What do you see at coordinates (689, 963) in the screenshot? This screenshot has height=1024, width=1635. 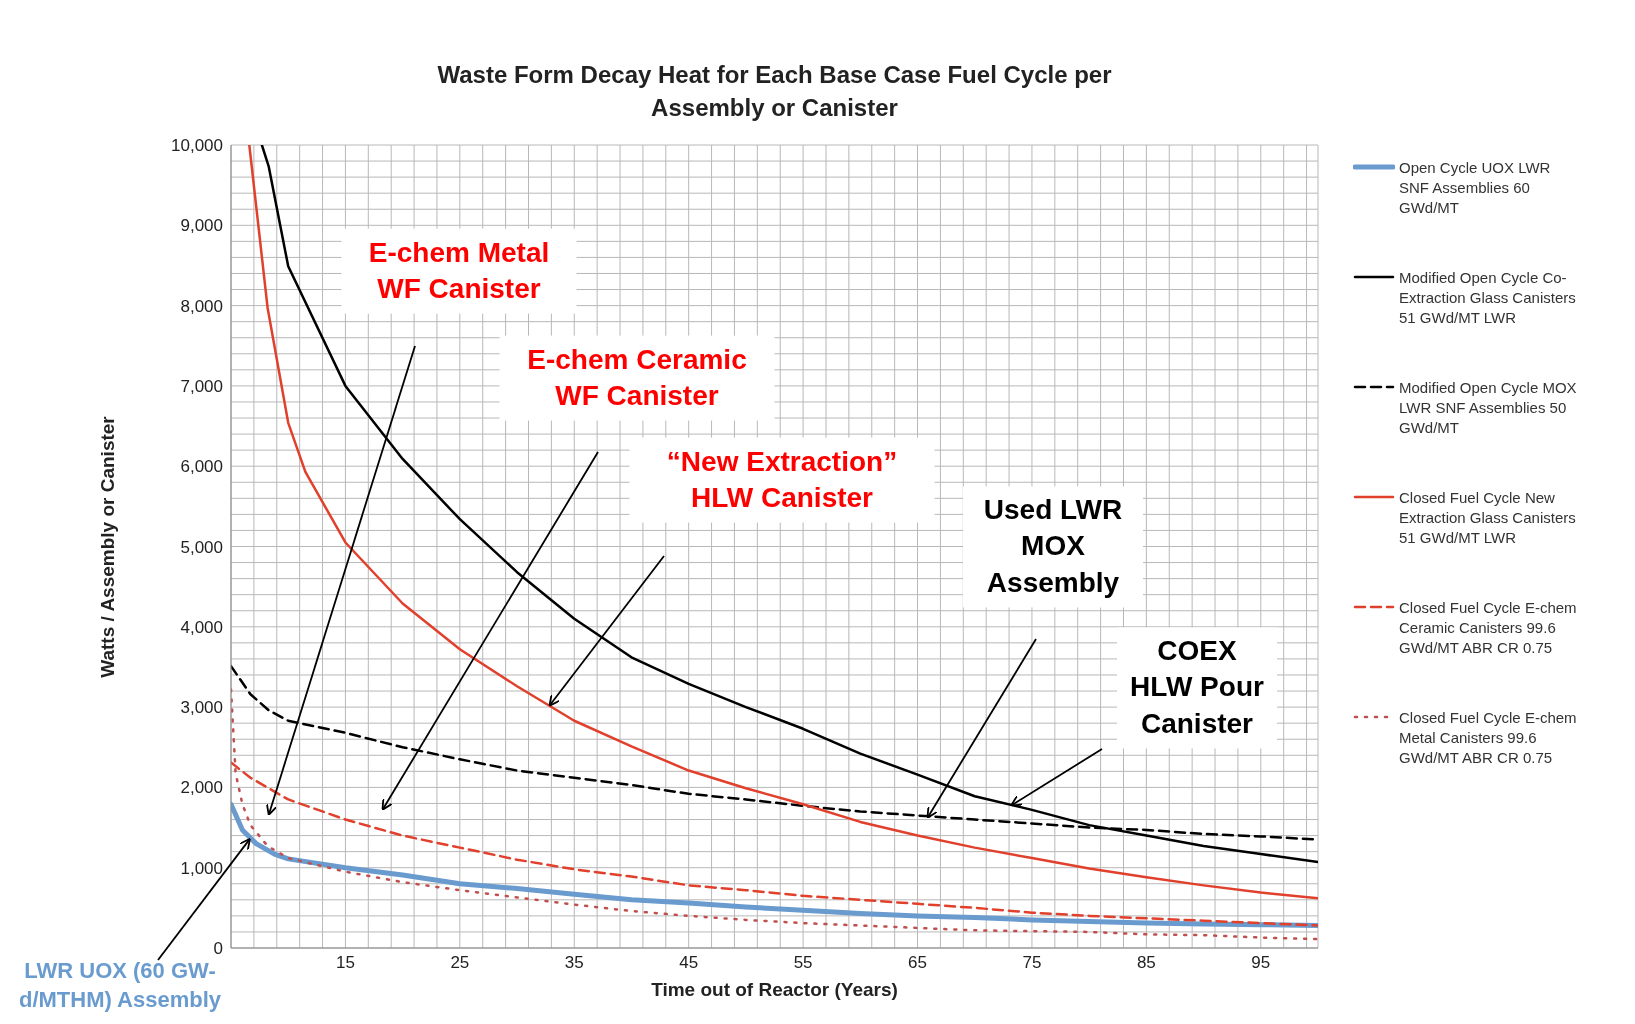 I see `x-tick-label: 45` at bounding box center [689, 963].